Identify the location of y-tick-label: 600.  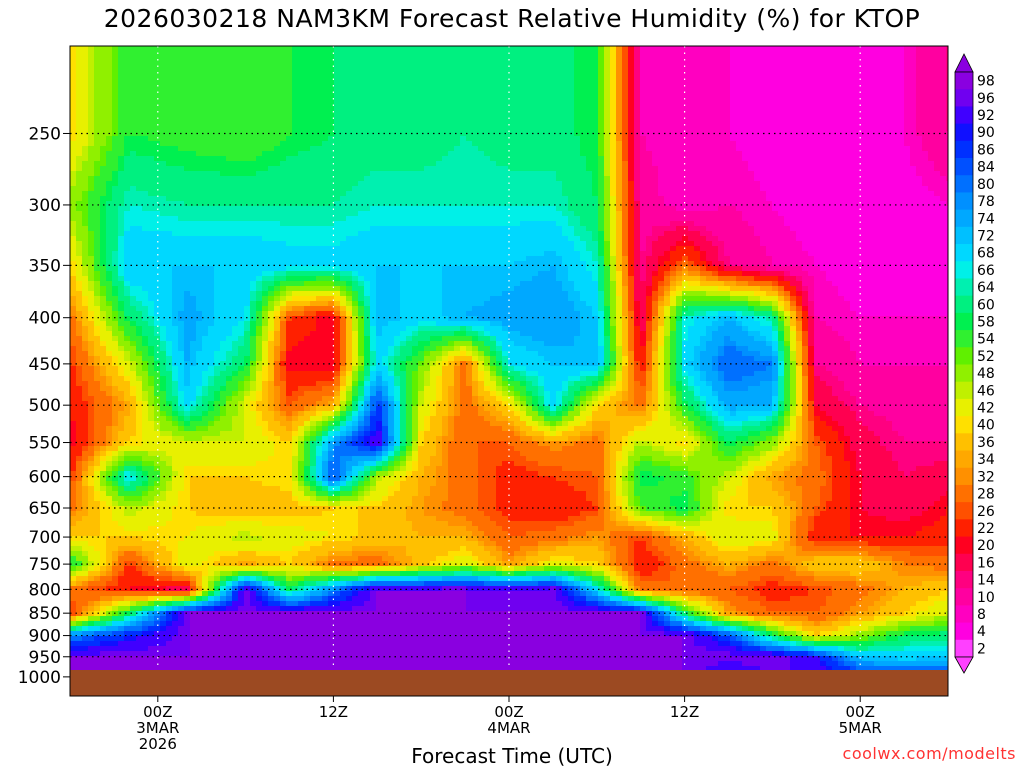
(45, 478).